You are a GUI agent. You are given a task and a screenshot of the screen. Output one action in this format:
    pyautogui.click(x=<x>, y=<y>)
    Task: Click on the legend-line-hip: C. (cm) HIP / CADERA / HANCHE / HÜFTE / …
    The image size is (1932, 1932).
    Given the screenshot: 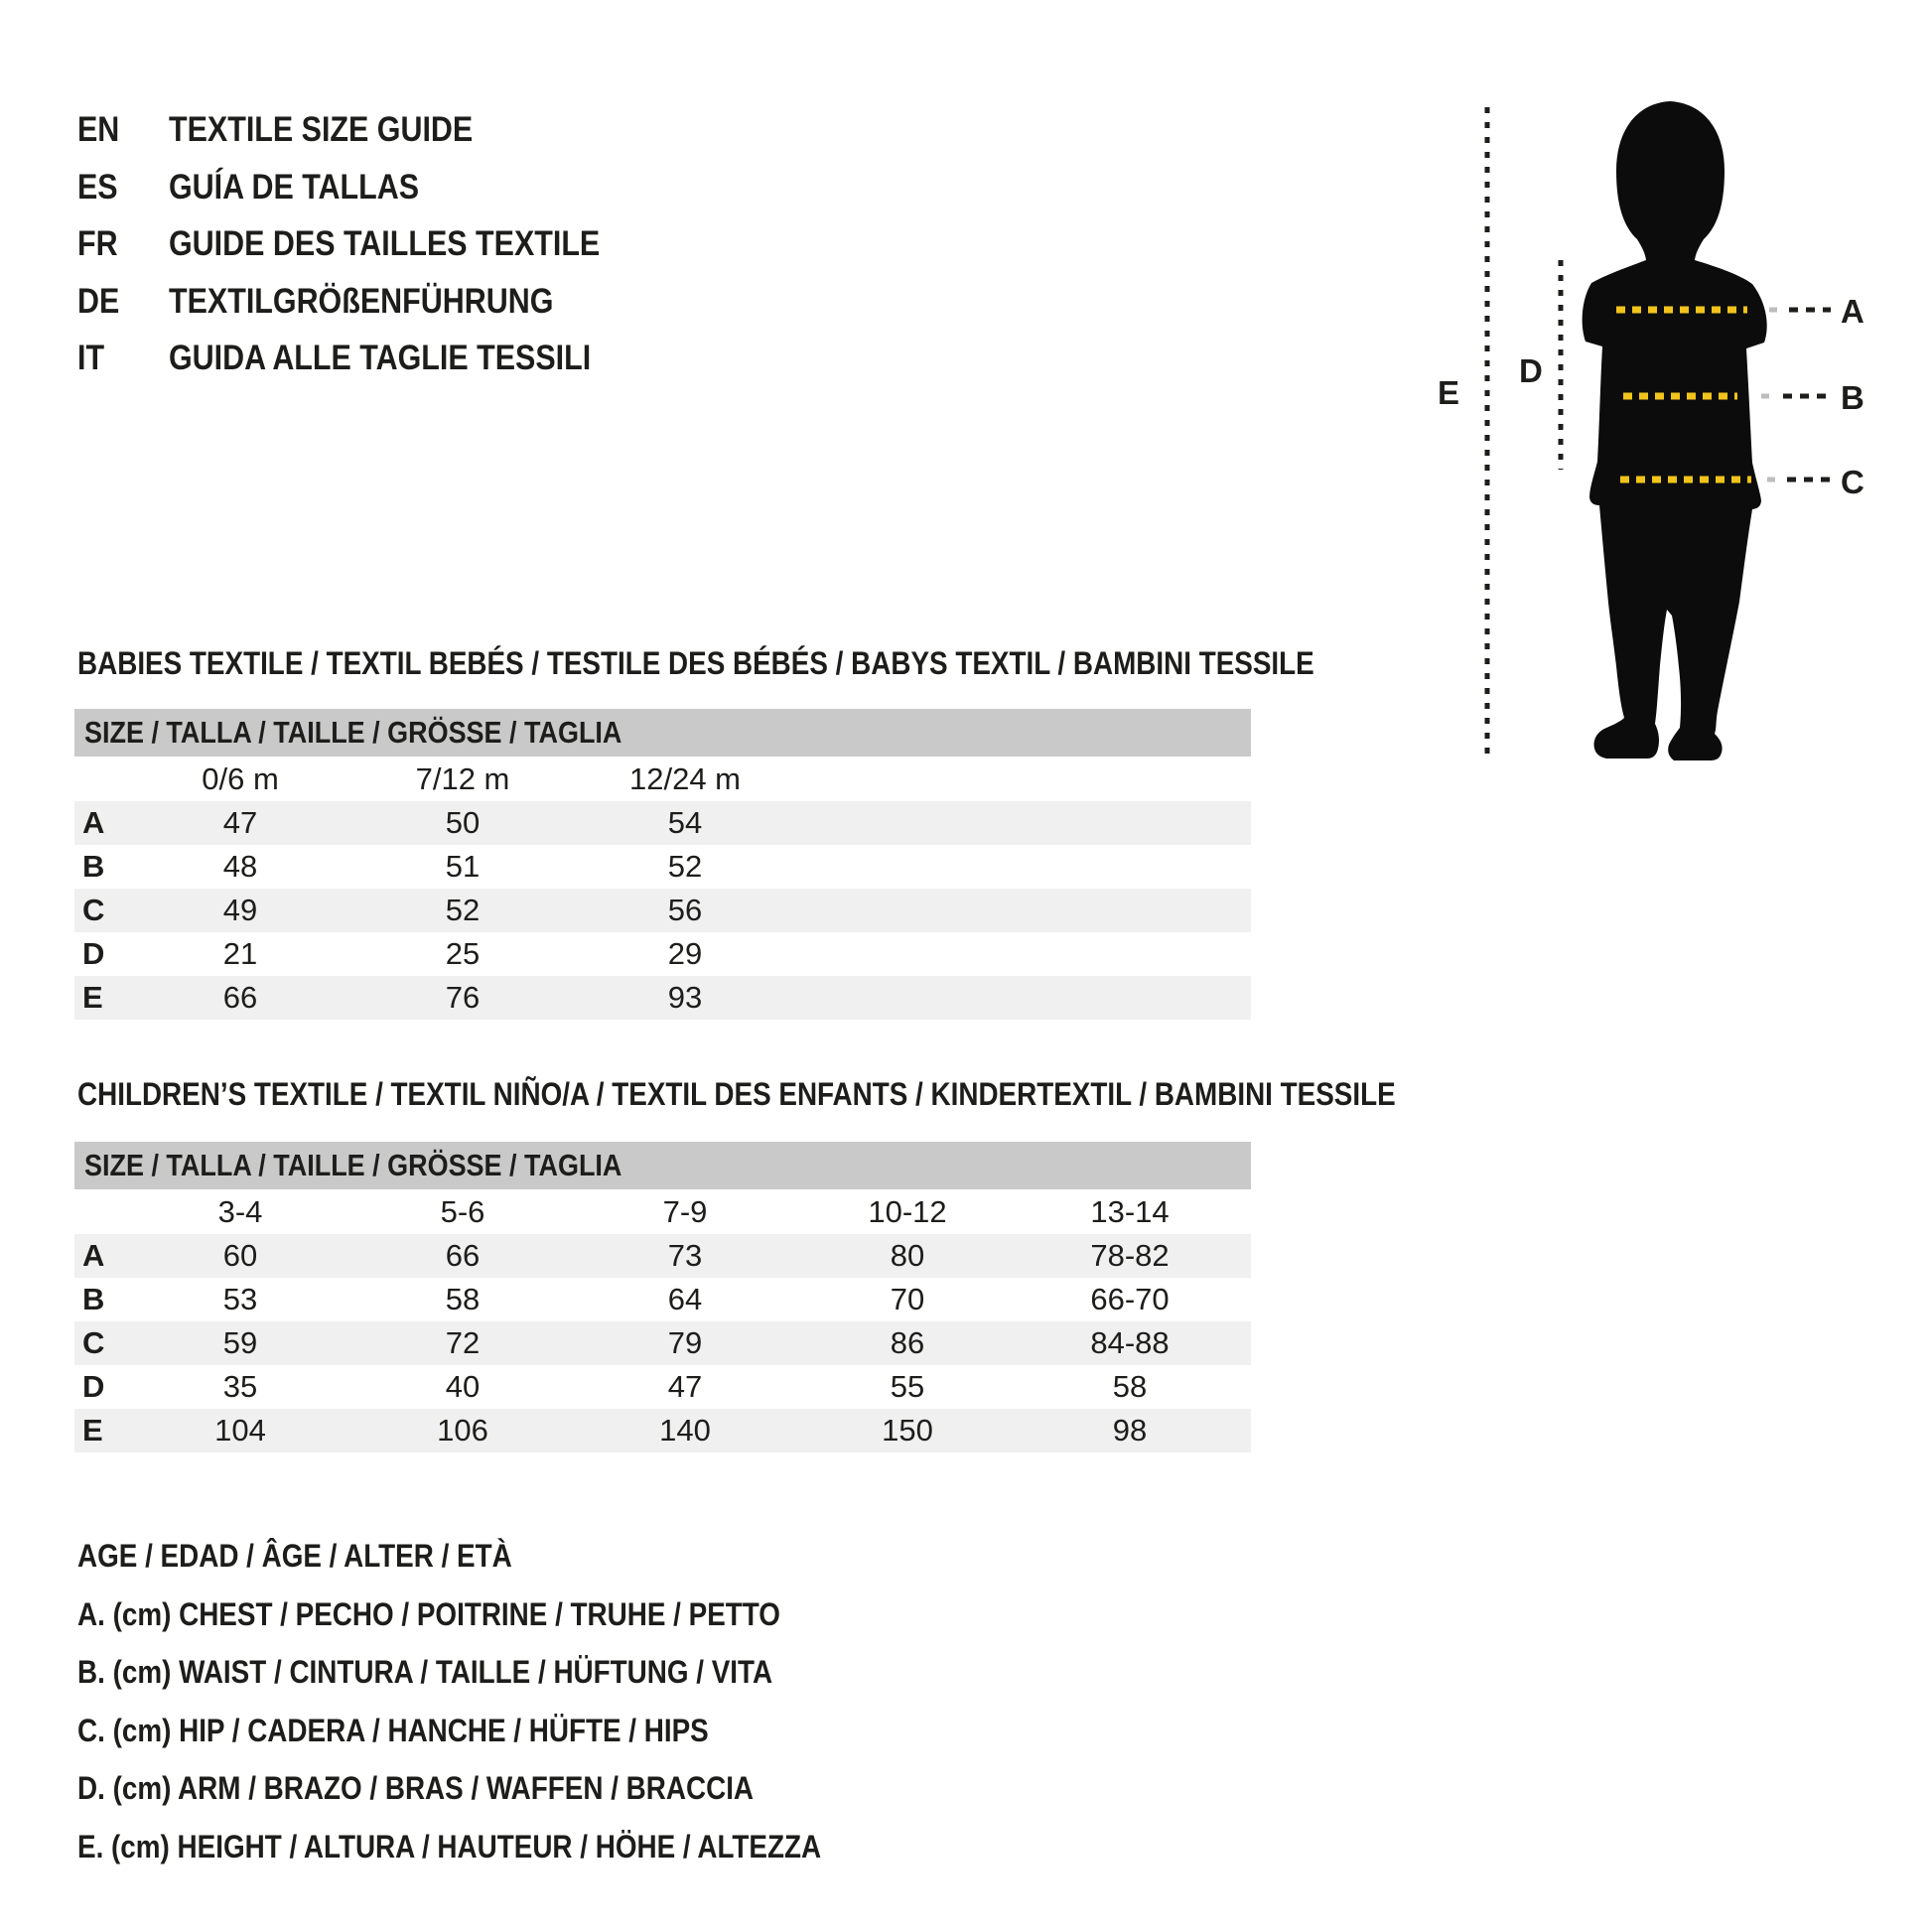 What is the action you would take?
    pyautogui.click(x=393, y=1730)
    